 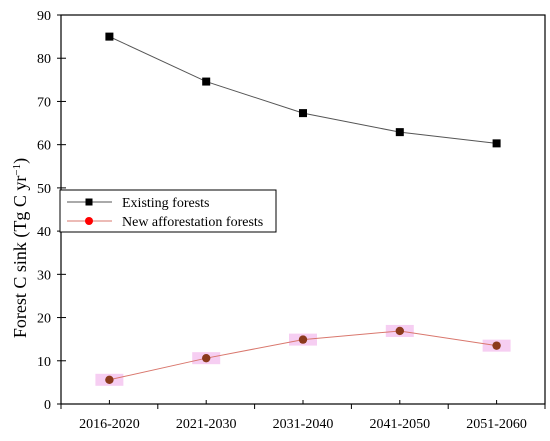 What do you see at coordinates (17, 170) in the screenshot?
I see `y-axis-title-superscript: −1` at bounding box center [17, 170].